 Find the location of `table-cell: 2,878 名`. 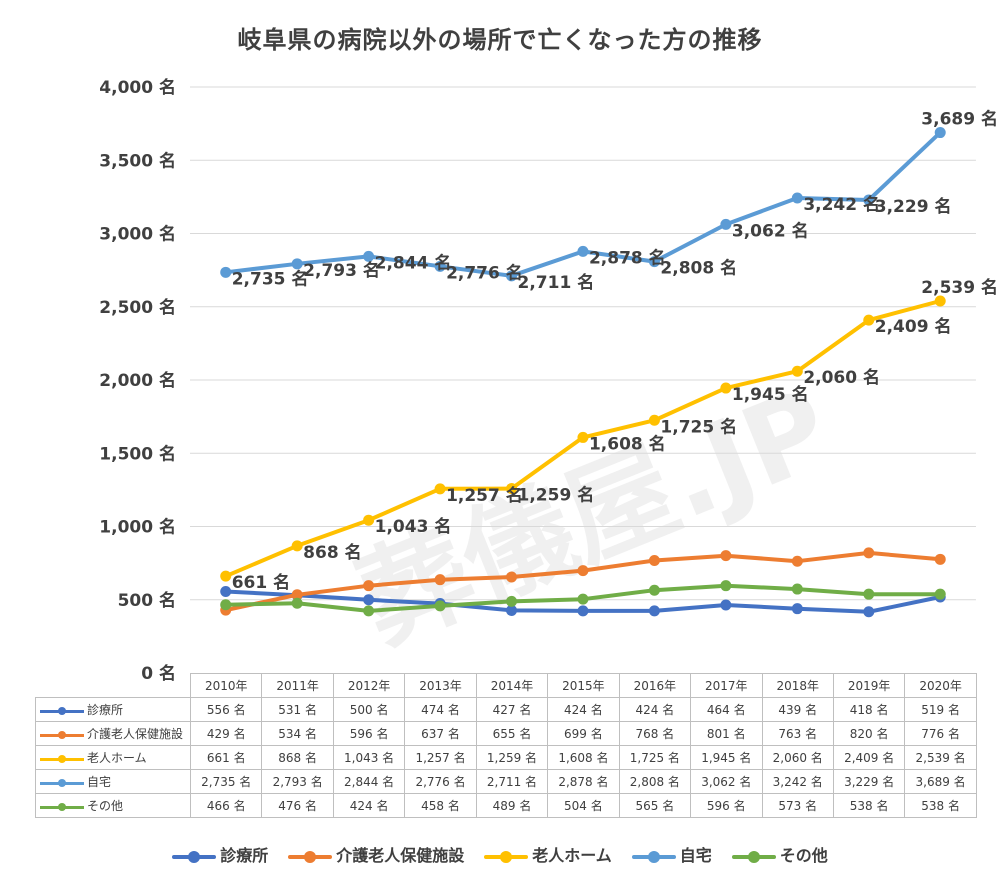

table-cell: 2,878 名 is located at coordinates (583, 781).